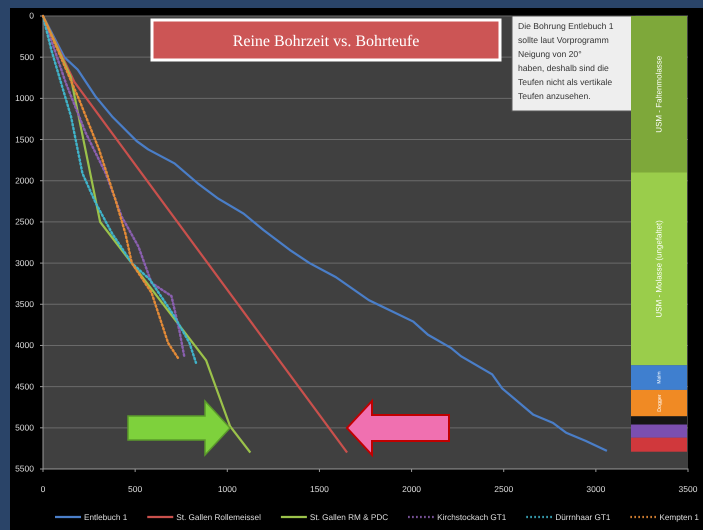 The width and height of the screenshot is (703, 530). Describe the element at coordinates (412, 489) in the screenshot. I see `x-tick-label: 2000` at that location.